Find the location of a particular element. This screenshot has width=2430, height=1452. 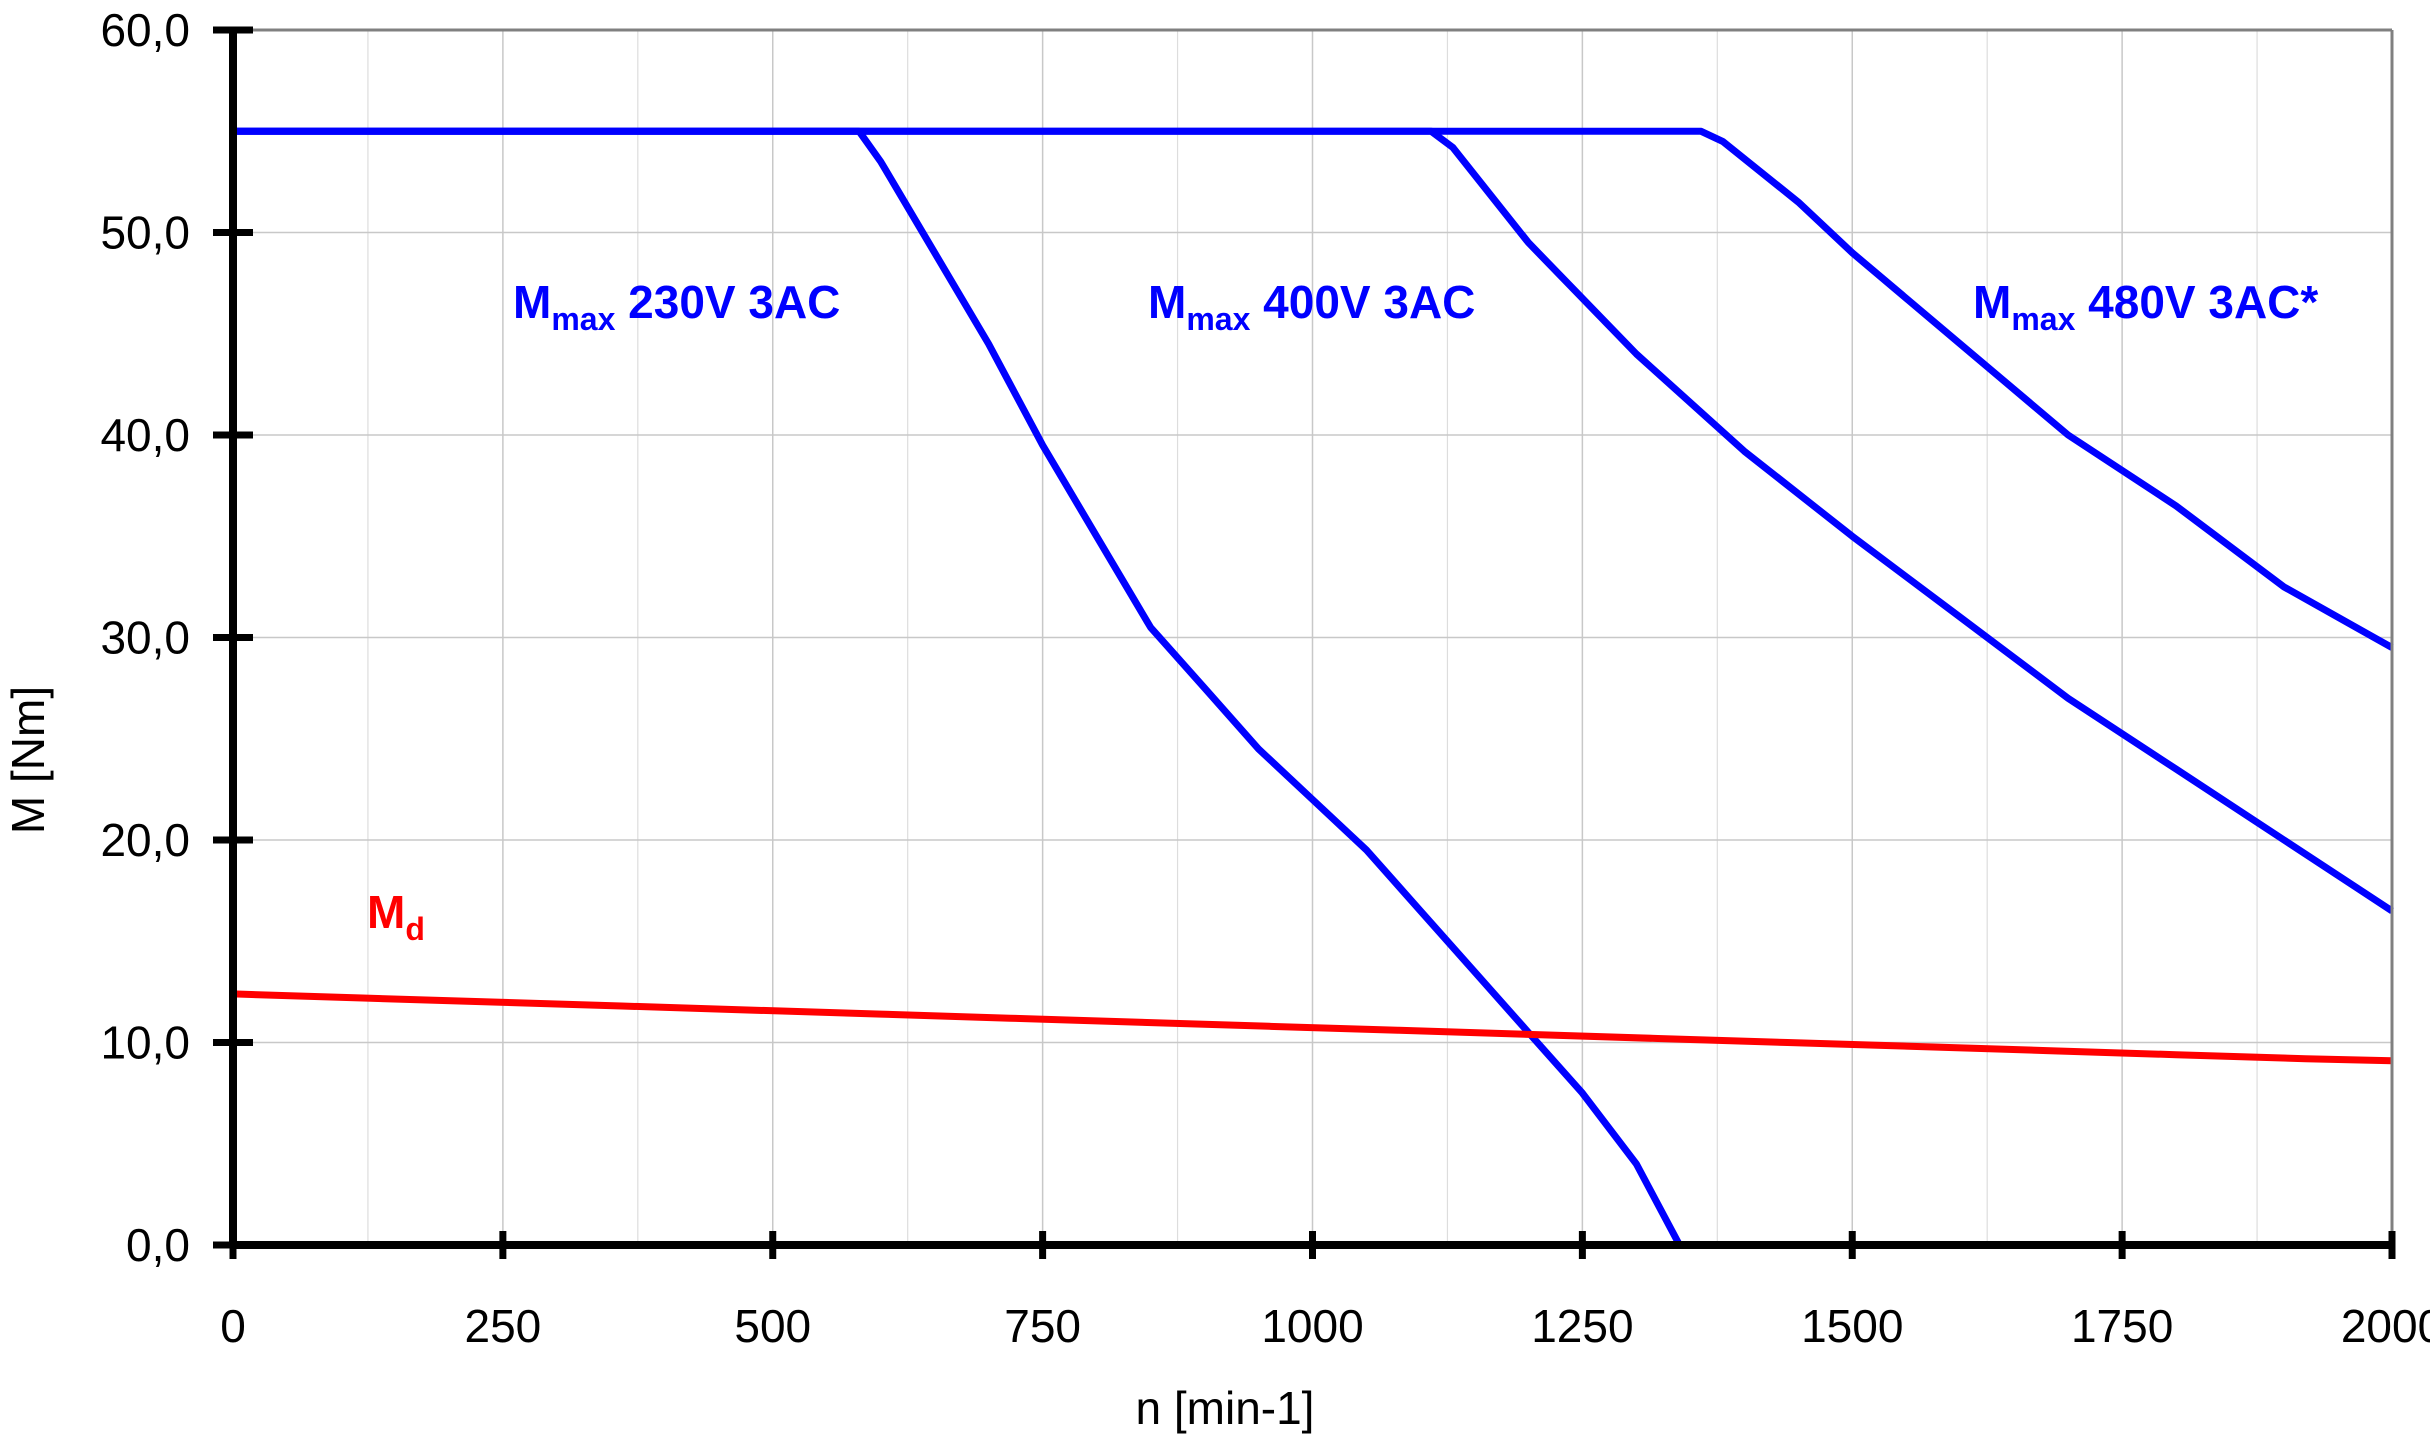

x-axis-title: n [min-1] is located at coordinates (1225, 1408).